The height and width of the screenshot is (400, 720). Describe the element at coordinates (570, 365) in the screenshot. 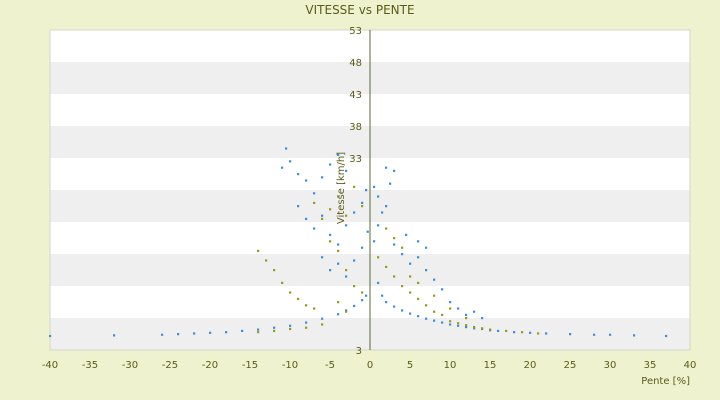

I see `x-tick-label: 25` at that location.